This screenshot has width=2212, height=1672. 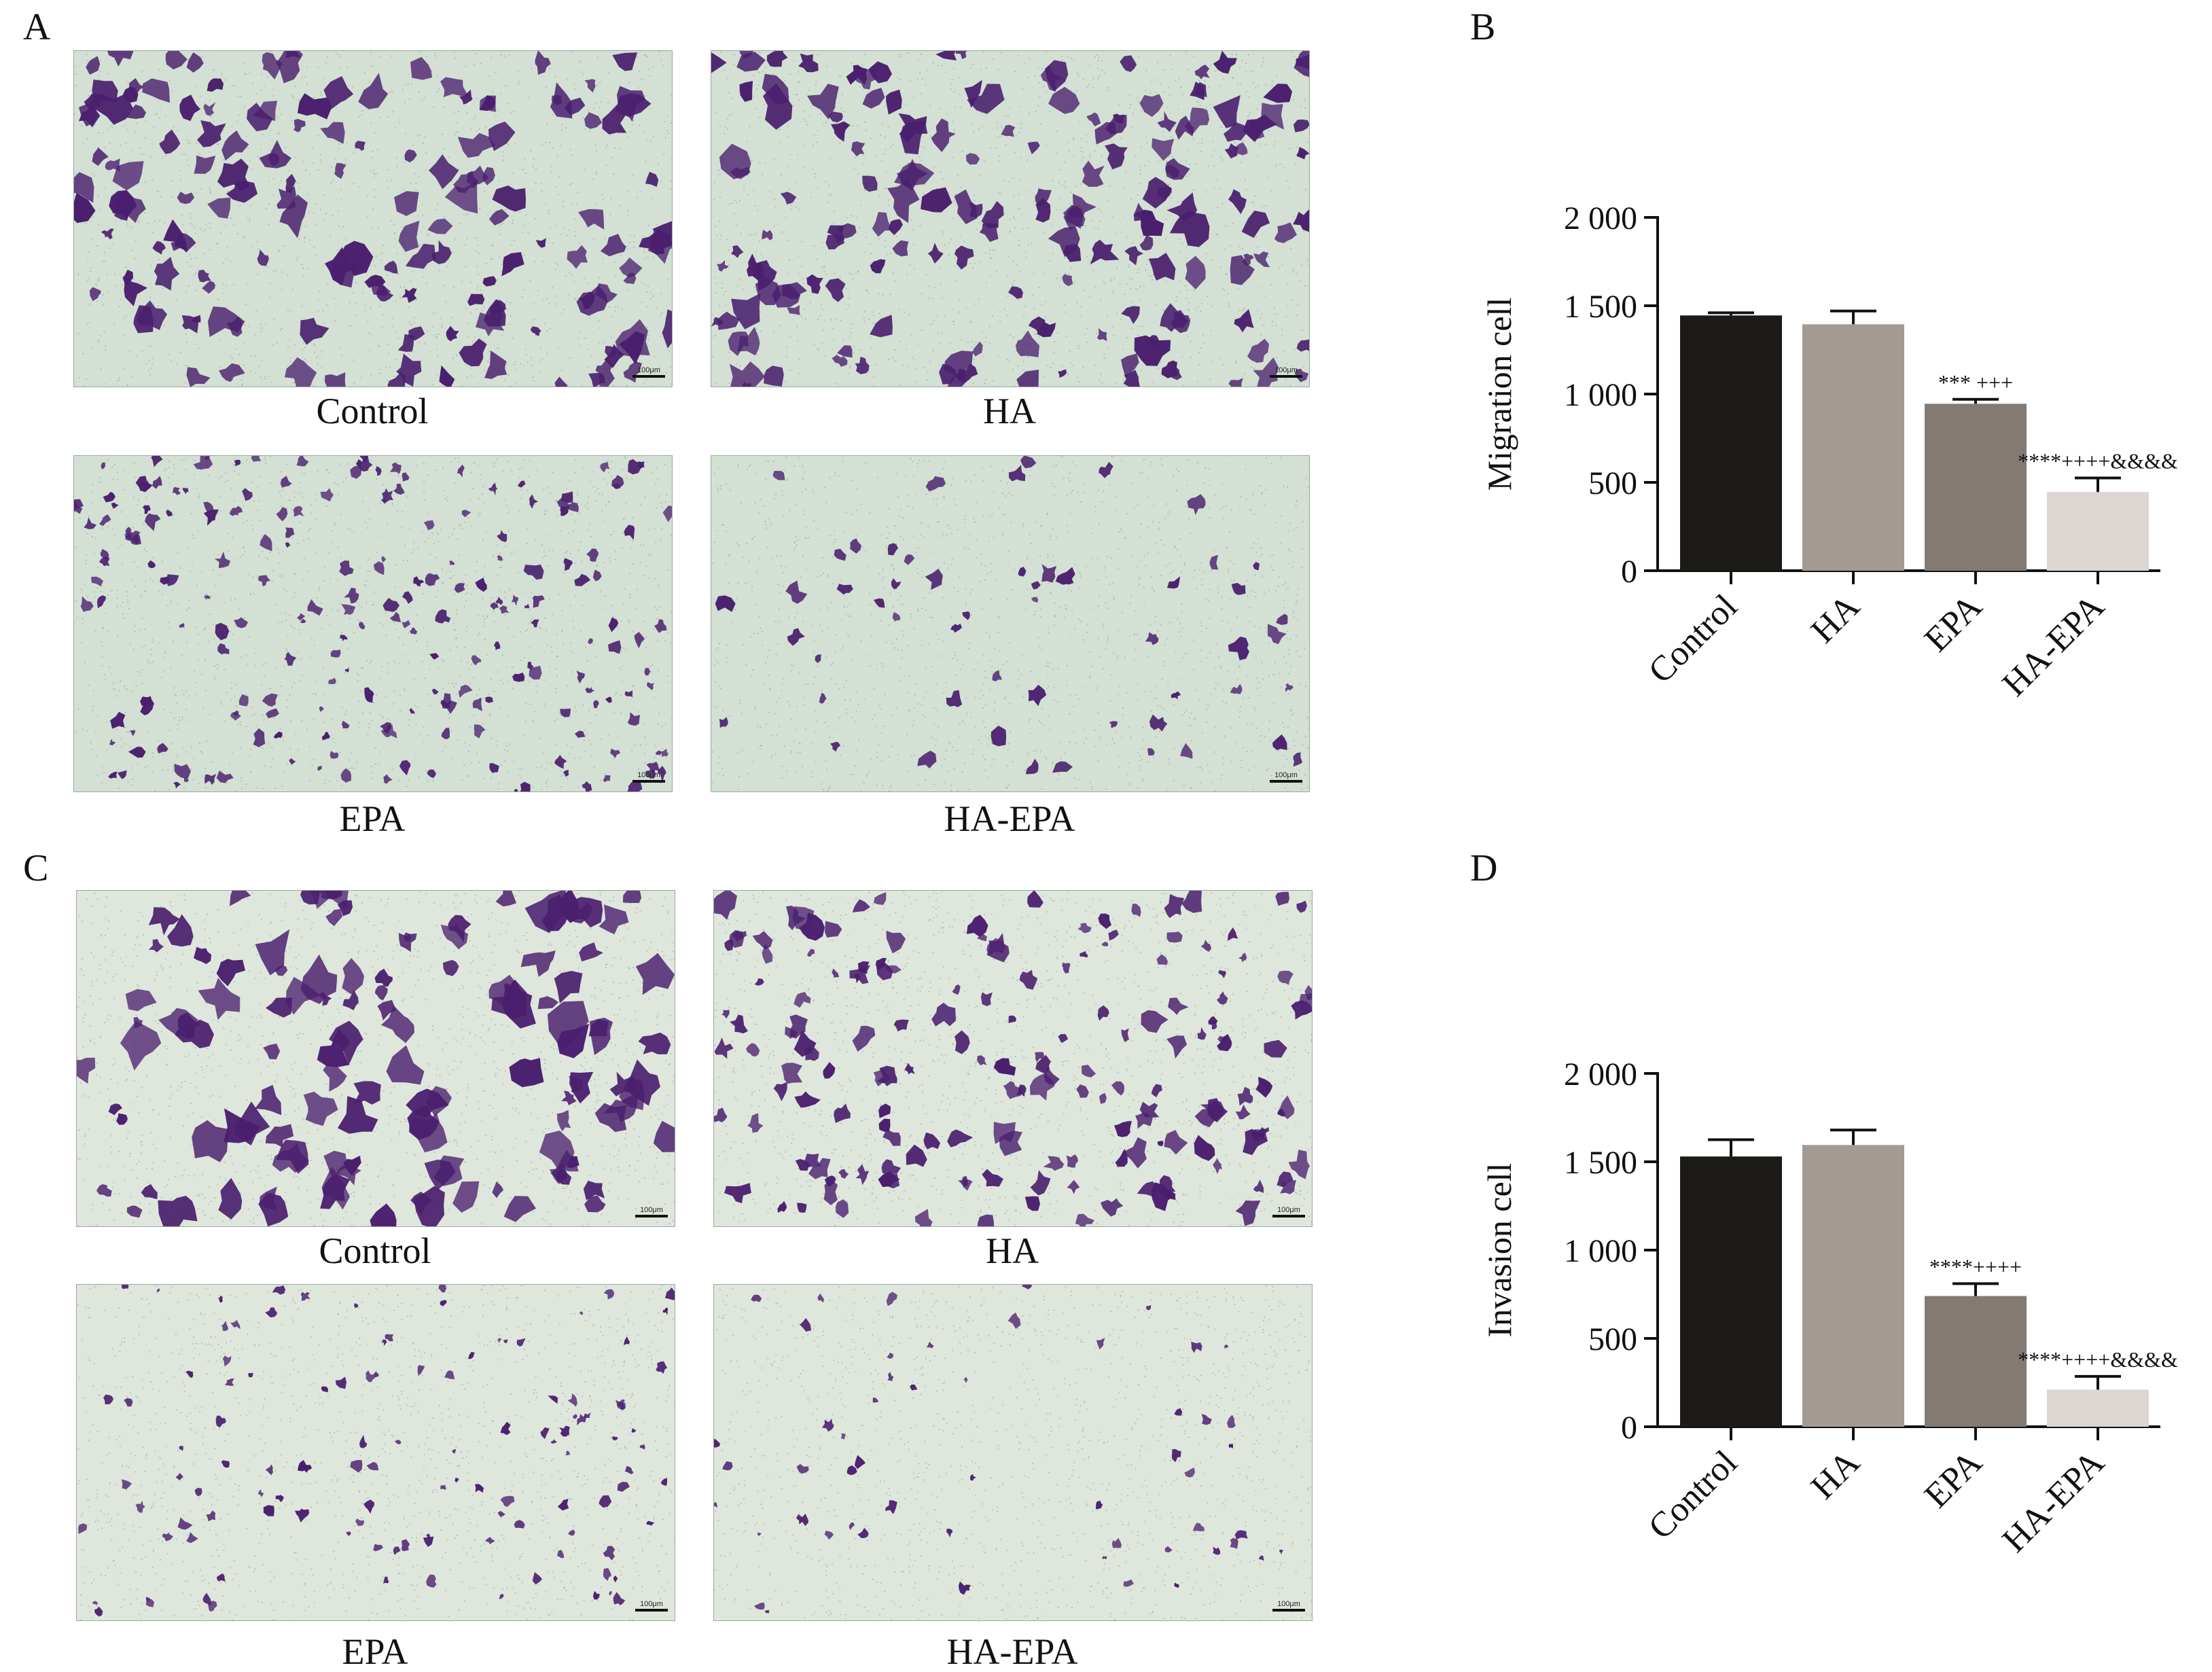 What do you see at coordinates (373, 219) in the screenshot?
I see `micrograph-a-control: 100μm` at bounding box center [373, 219].